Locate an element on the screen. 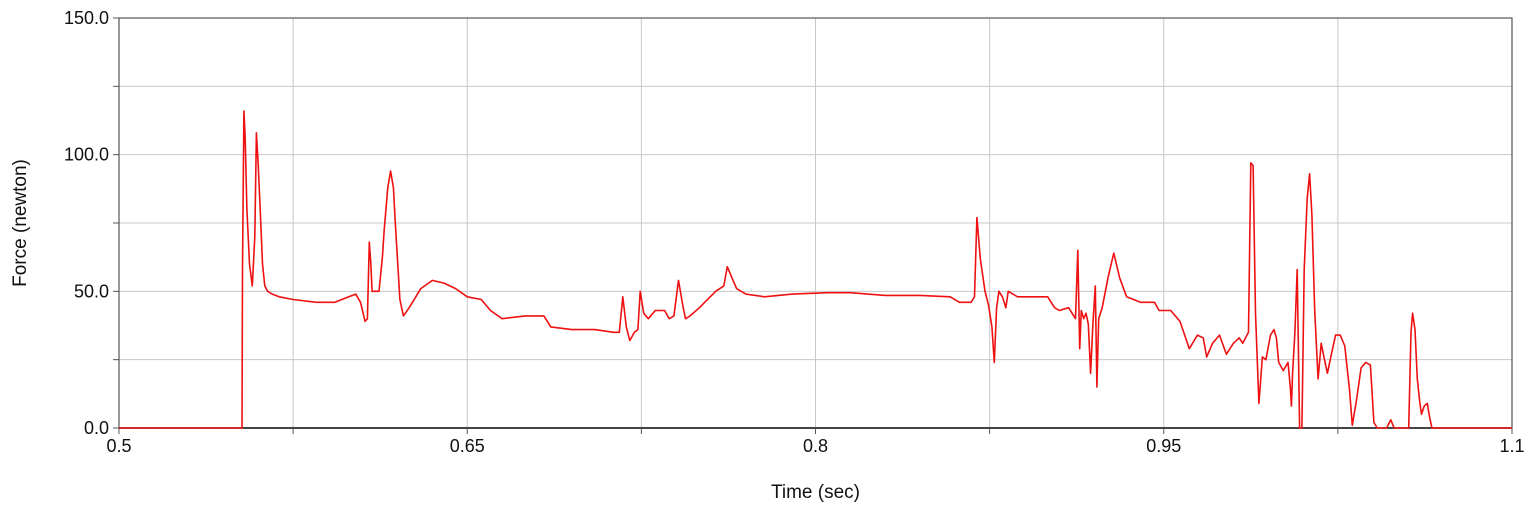 The width and height of the screenshot is (1535, 514). y-tick-labels: 0.0 50.0 100.0 150.0 is located at coordinates (86, 223).